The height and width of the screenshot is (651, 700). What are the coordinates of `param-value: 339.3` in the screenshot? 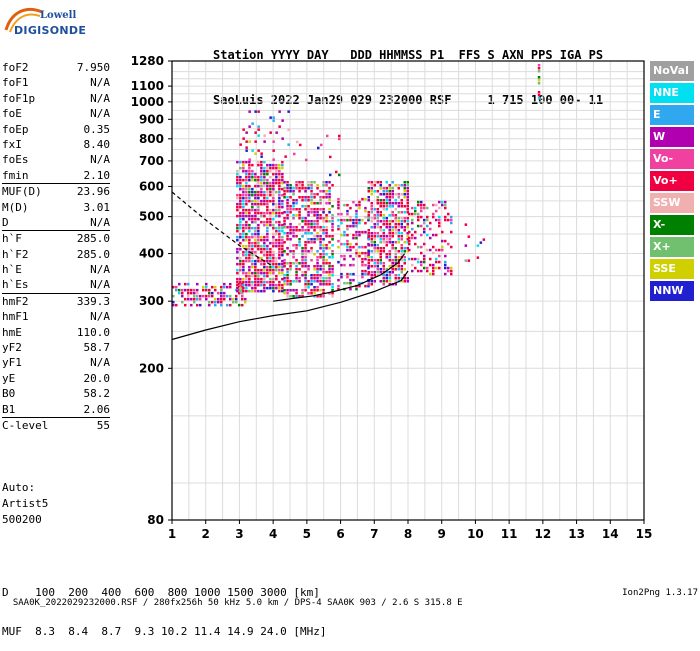 It's located at (93, 301).